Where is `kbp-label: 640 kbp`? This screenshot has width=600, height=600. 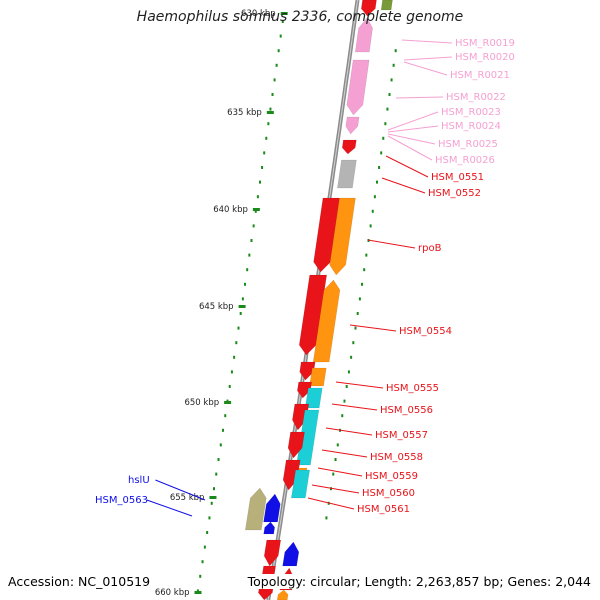
kbp-label: 640 kbp is located at coordinates (230, 210).